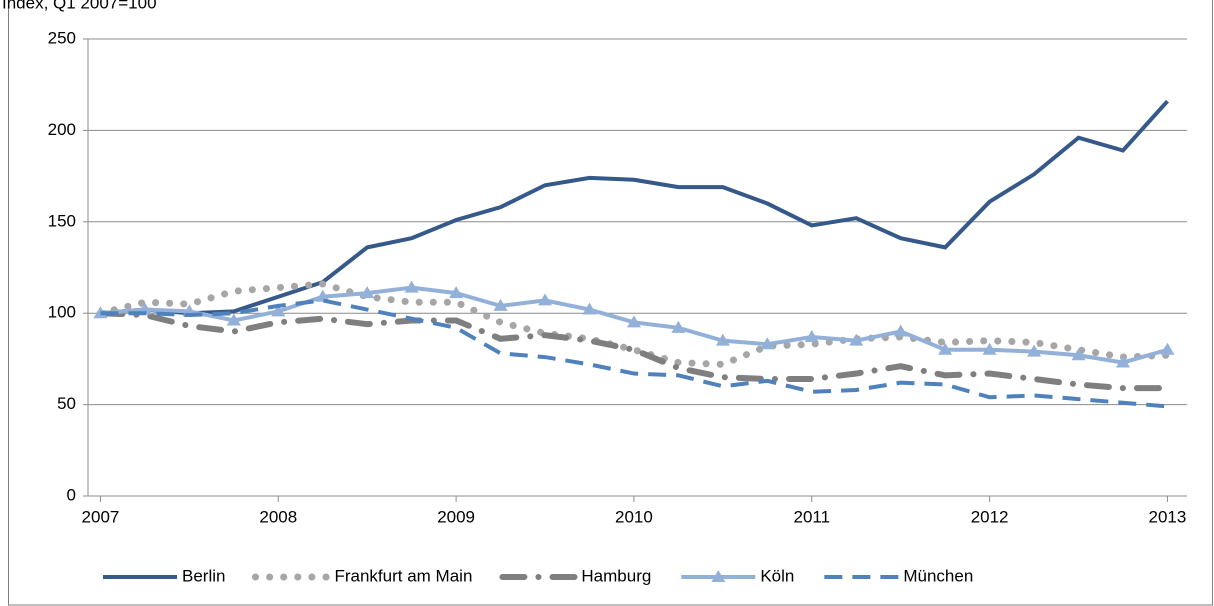 The width and height of the screenshot is (1214, 606). I want to click on x-tick-label: 2008, so click(278, 516).